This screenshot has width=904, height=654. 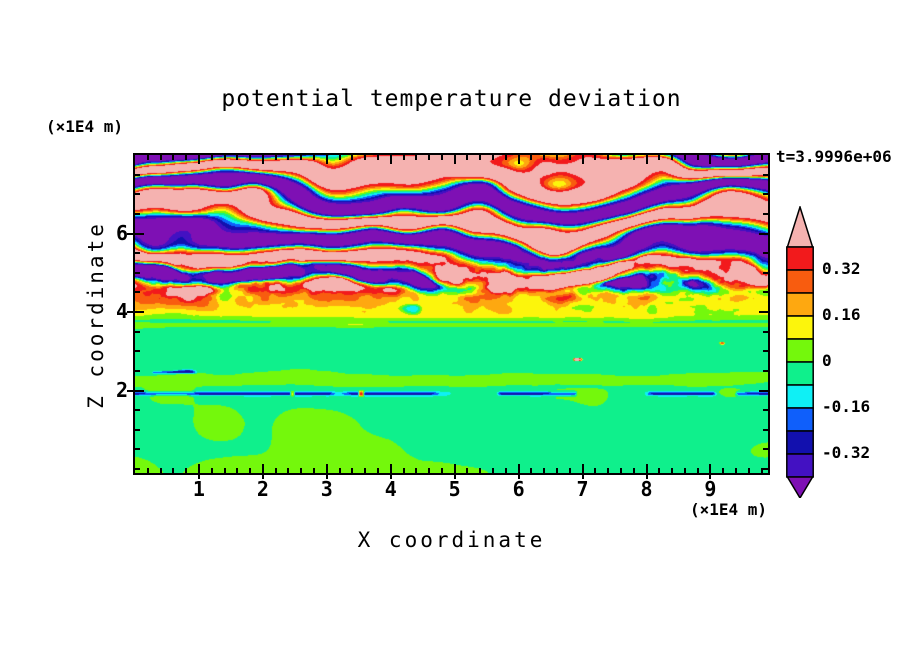 I want to click on colorbar-tick-label: 0.16, so click(x=841, y=314).